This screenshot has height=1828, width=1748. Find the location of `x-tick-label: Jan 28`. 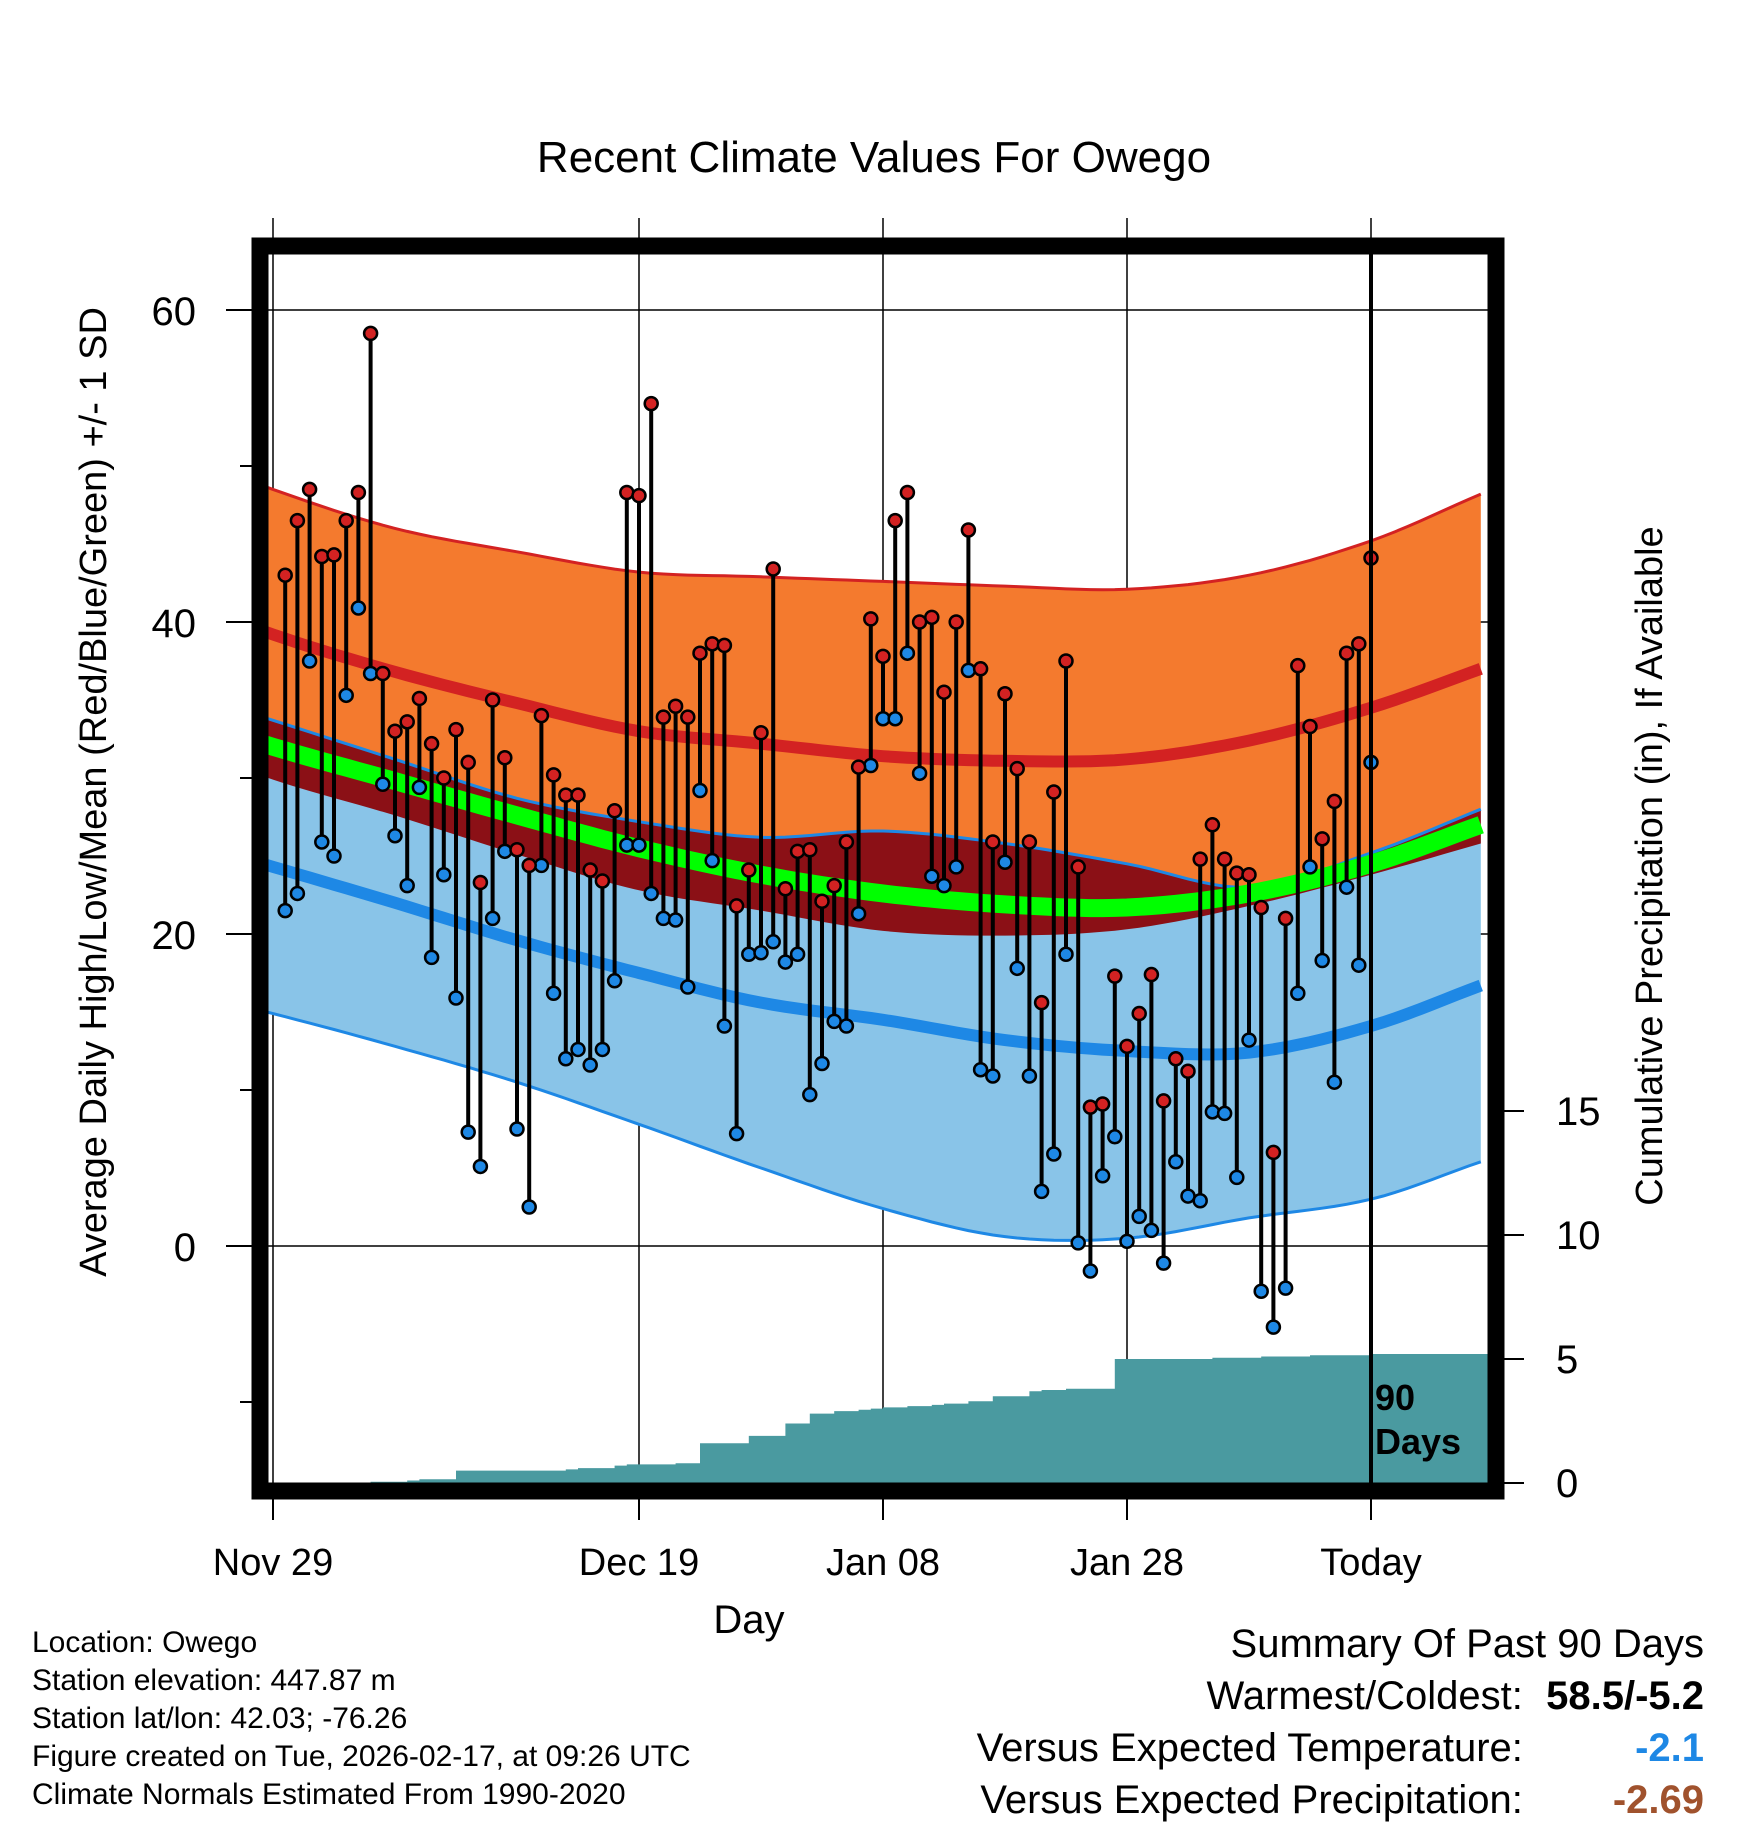

x-tick-label: Jan 28 is located at coordinates (1127, 1563).